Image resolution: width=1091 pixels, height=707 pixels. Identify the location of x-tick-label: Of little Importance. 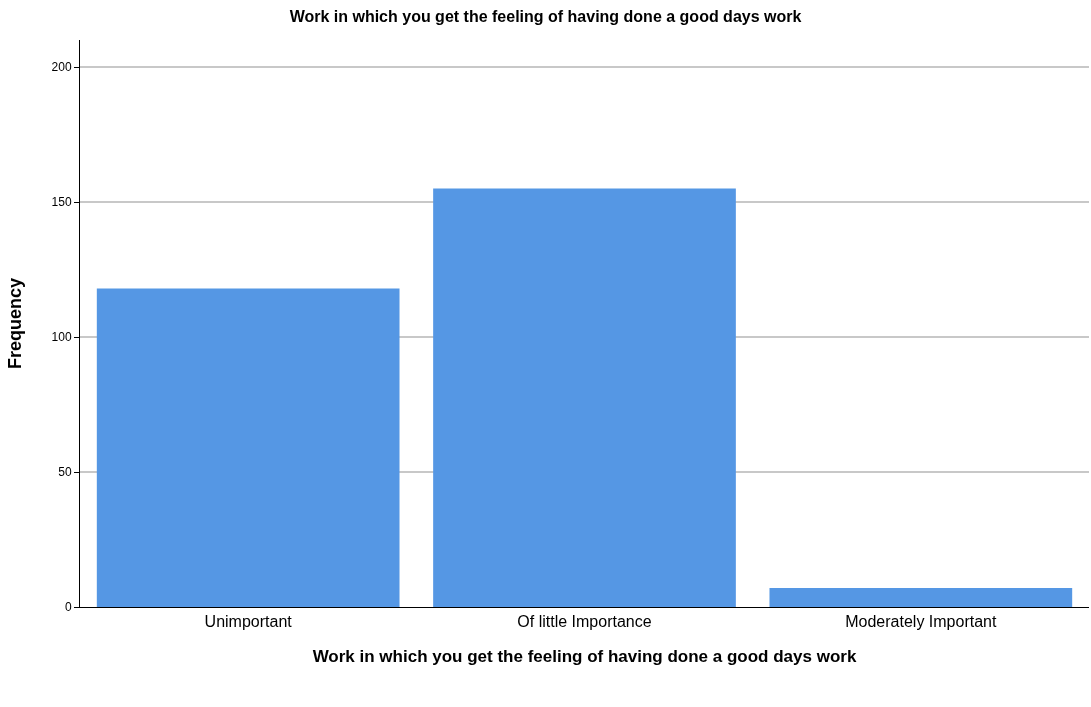
(584, 622).